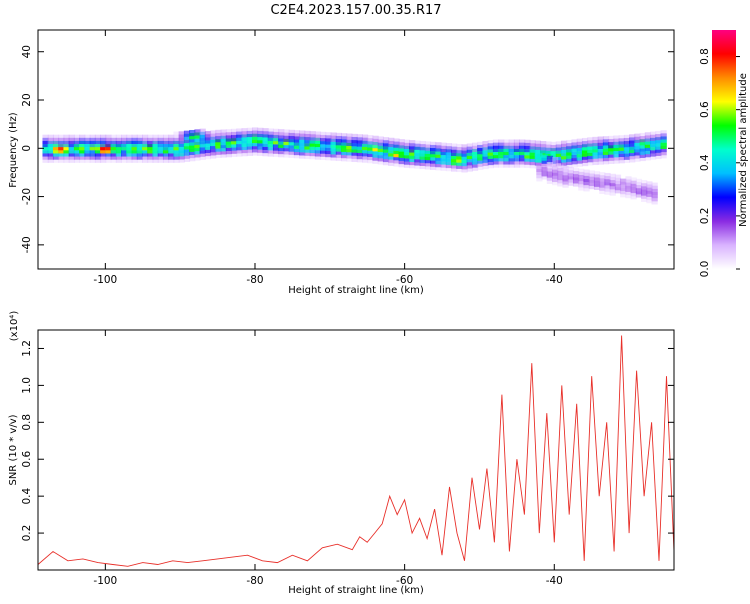 Image resolution: width=750 pixels, height=604 pixels. Describe the element at coordinates (705, 216) in the screenshot. I see `colorbar-tick-label: 0.2` at that location.